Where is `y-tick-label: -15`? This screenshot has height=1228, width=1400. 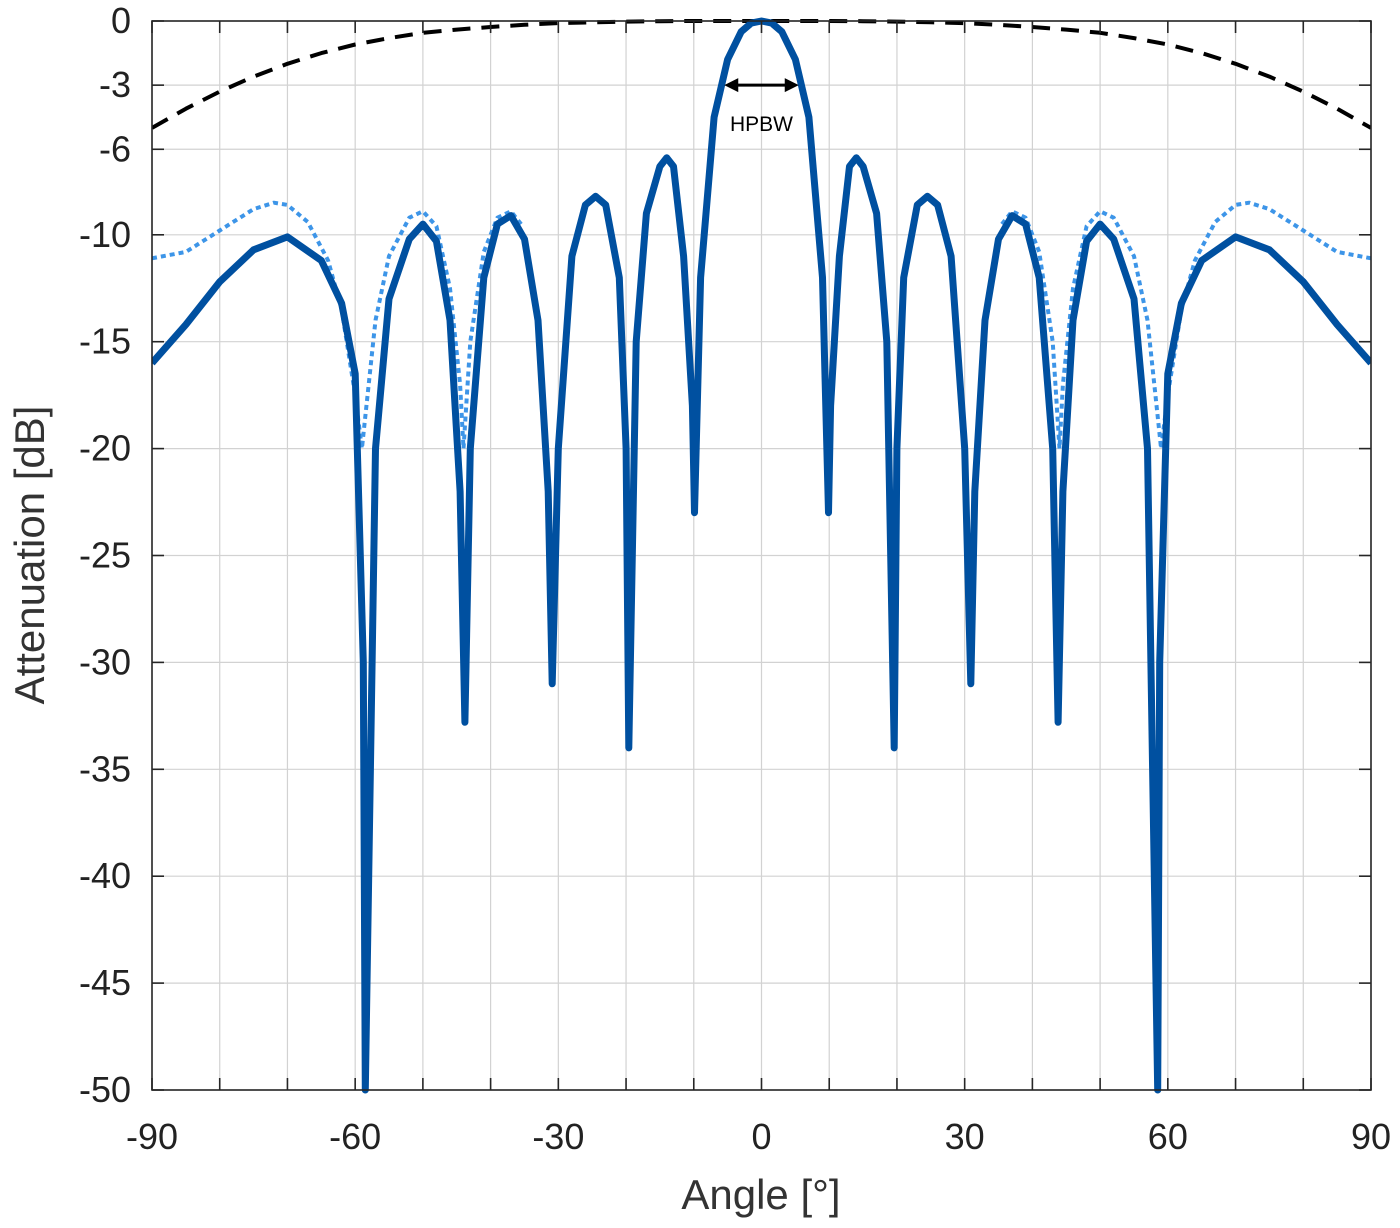 y-tick-label: -15 is located at coordinates (105, 341).